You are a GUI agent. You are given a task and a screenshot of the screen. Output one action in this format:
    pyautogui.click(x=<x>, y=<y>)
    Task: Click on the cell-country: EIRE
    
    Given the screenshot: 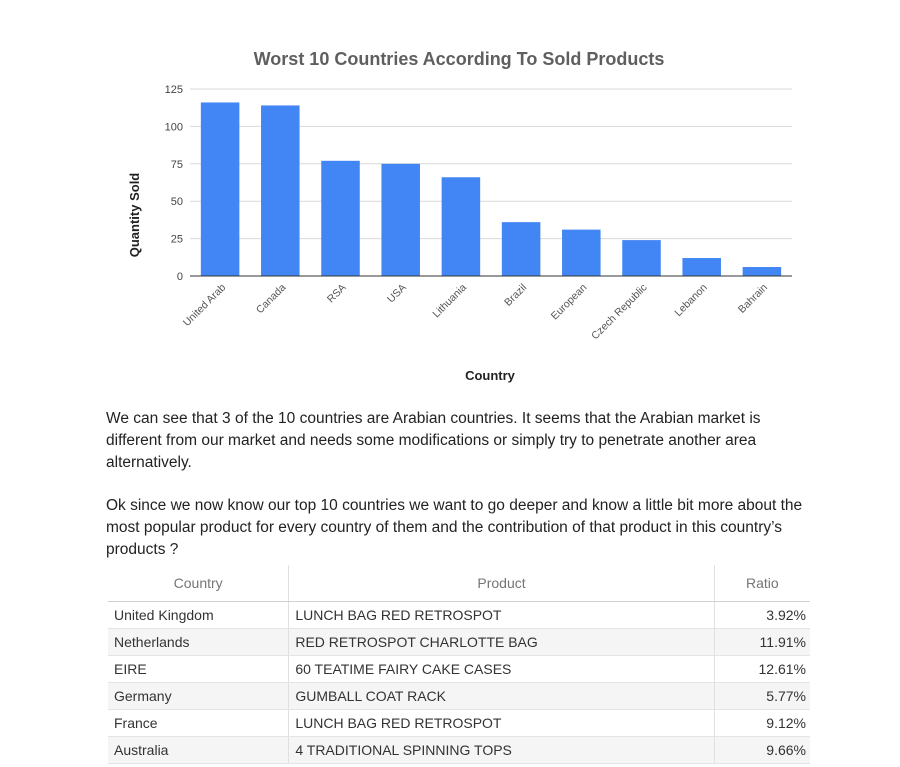 What is the action you would take?
    pyautogui.click(x=199, y=669)
    